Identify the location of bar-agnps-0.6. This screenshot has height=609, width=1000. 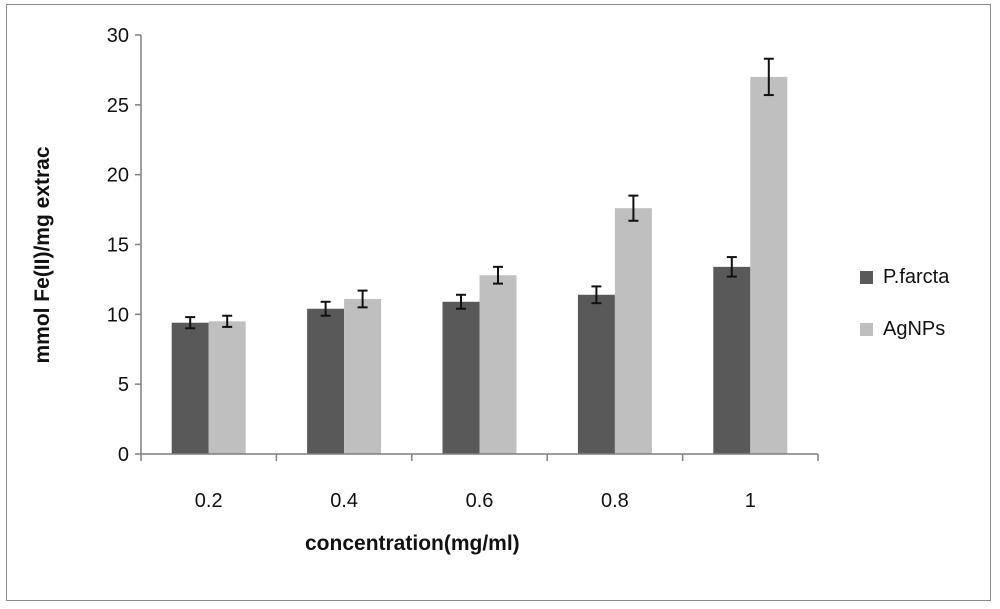
(498, 364).